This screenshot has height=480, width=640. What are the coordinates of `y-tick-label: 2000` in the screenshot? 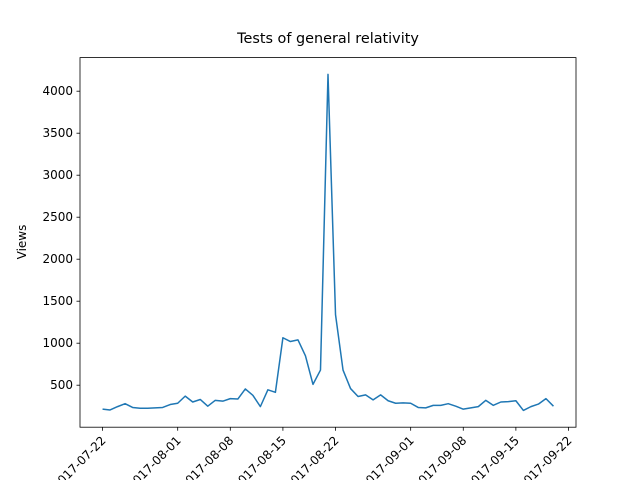 It's located at (57, 259).